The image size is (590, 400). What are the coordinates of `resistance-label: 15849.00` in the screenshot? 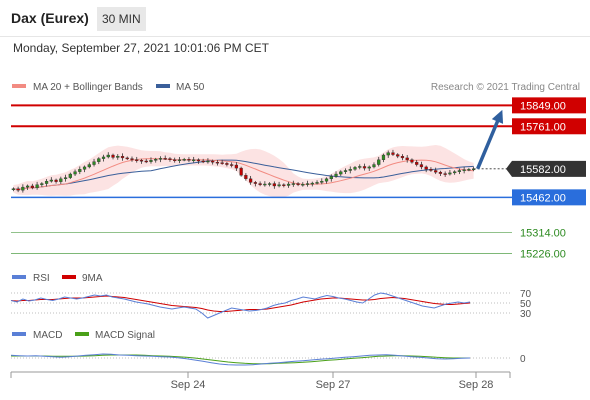 It's located at (543, 106).